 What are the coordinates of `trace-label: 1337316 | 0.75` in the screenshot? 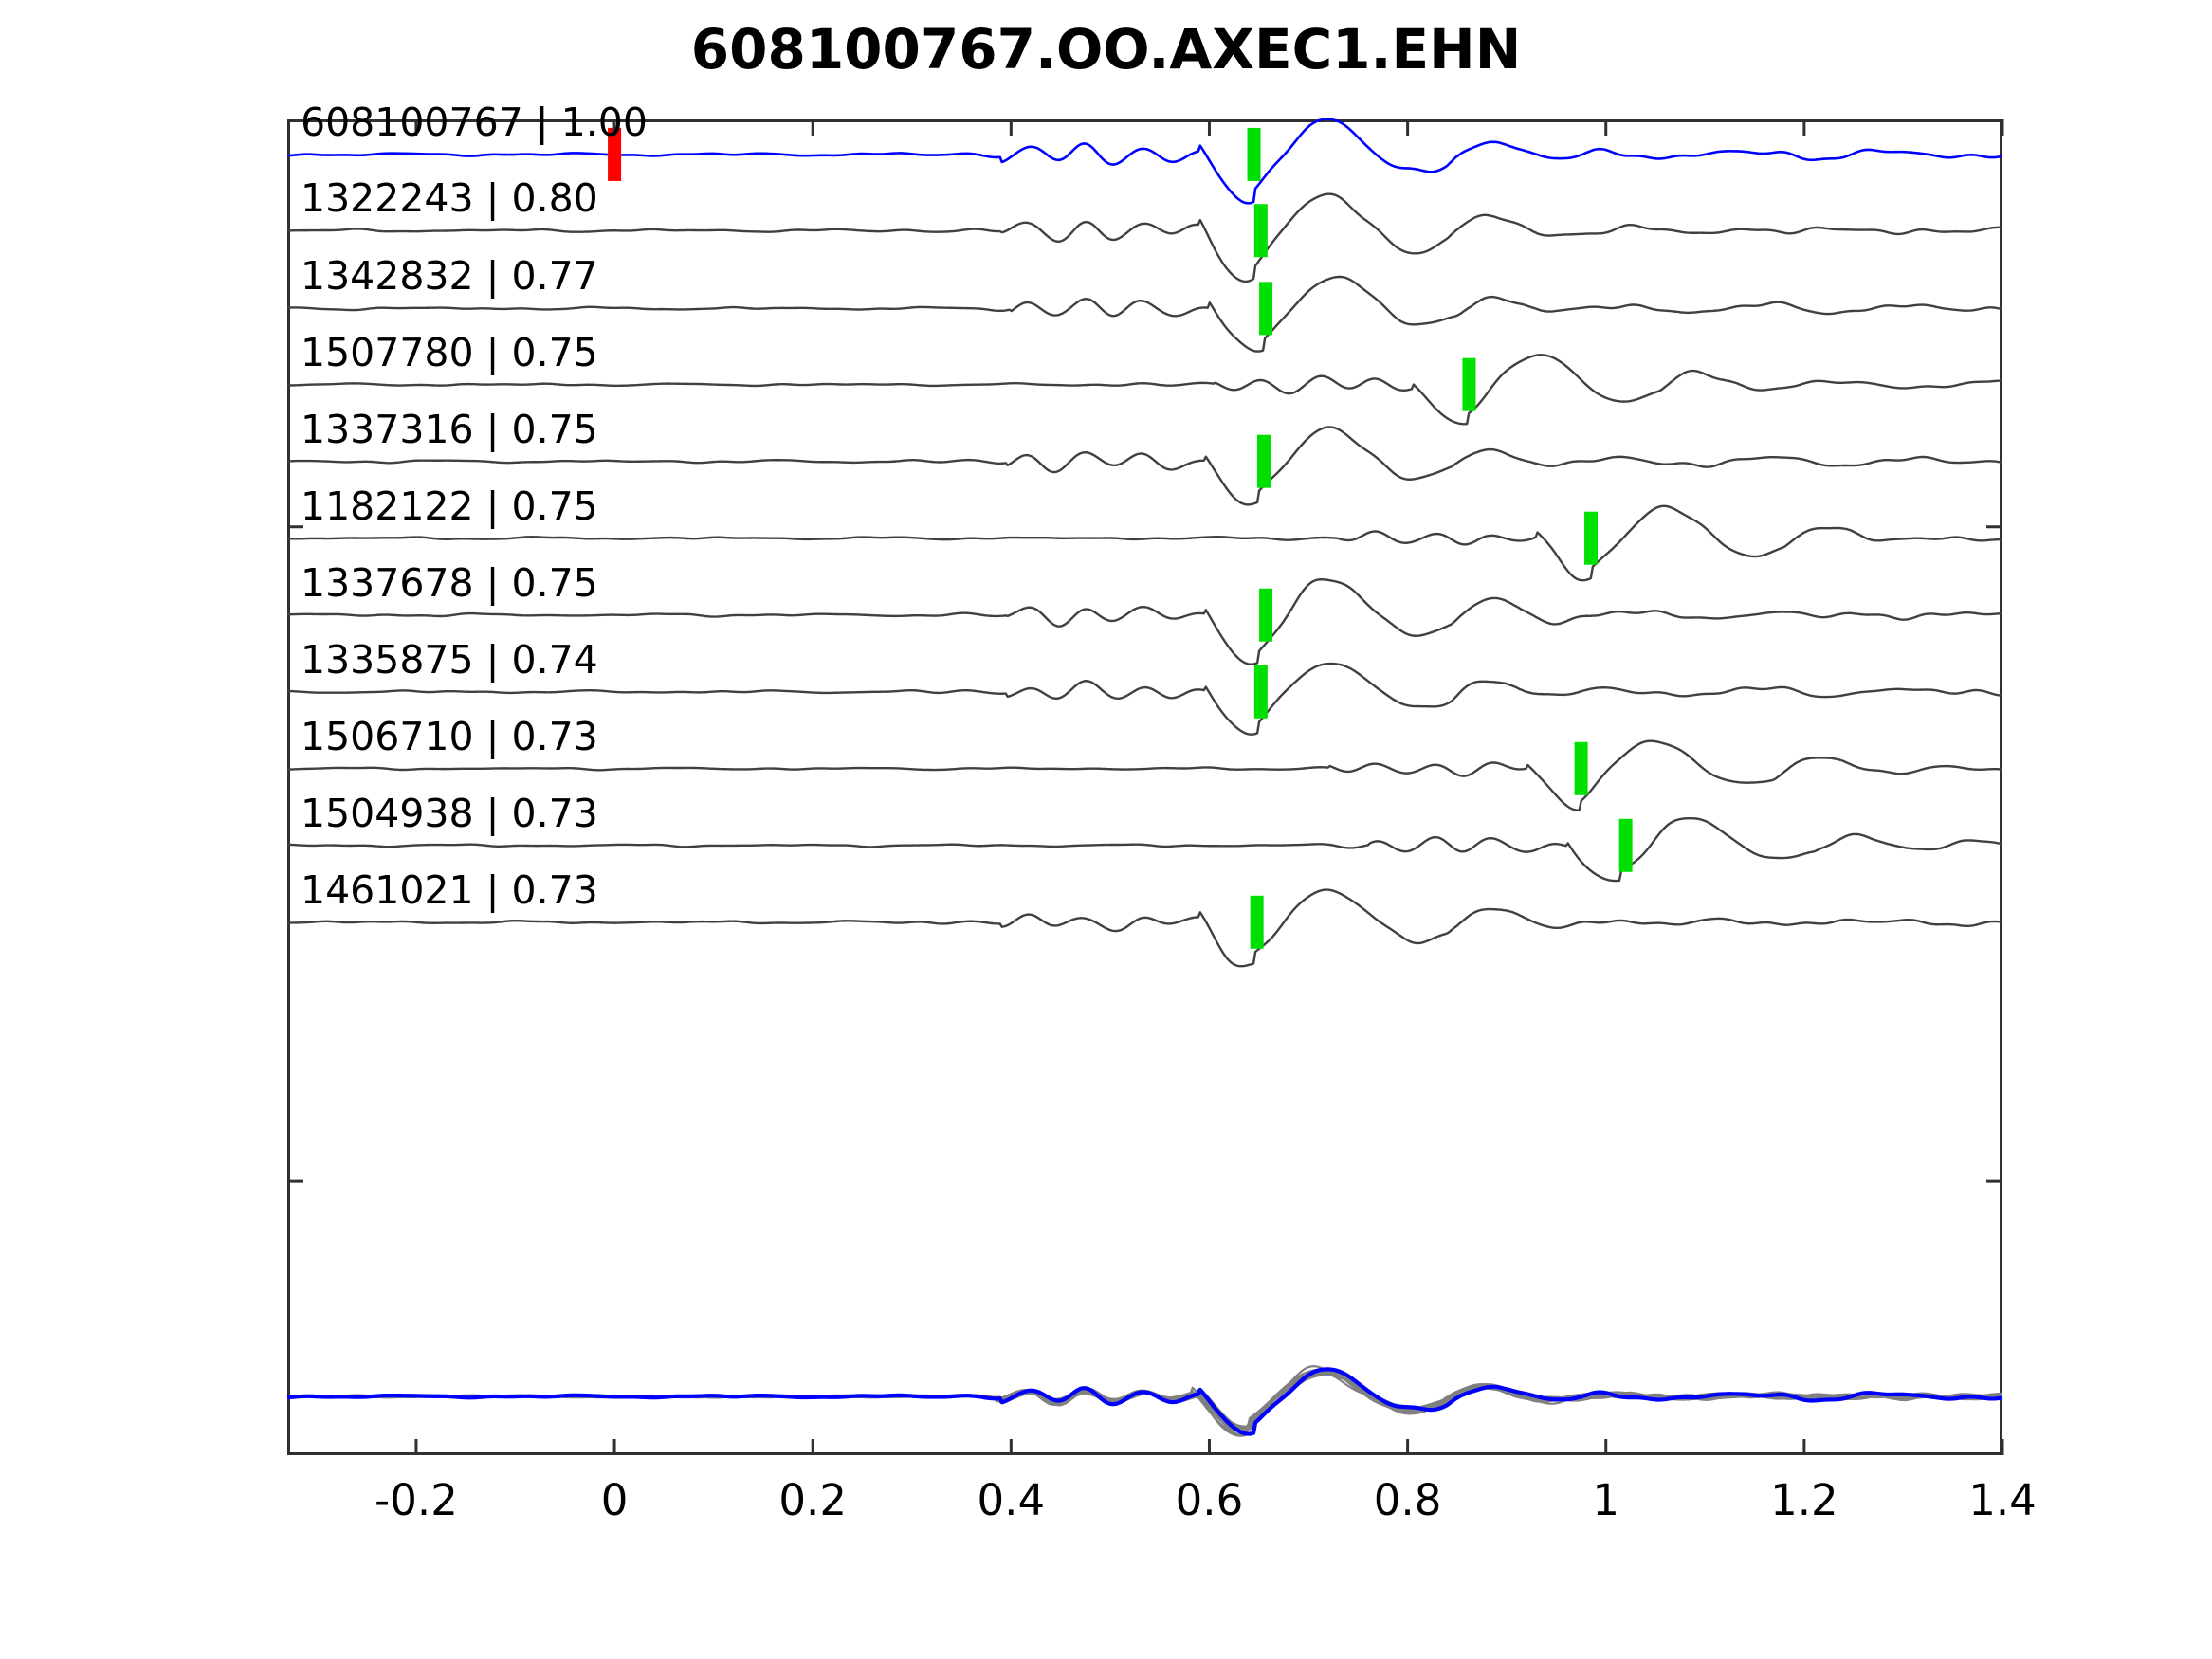 It's located at (449, 429).